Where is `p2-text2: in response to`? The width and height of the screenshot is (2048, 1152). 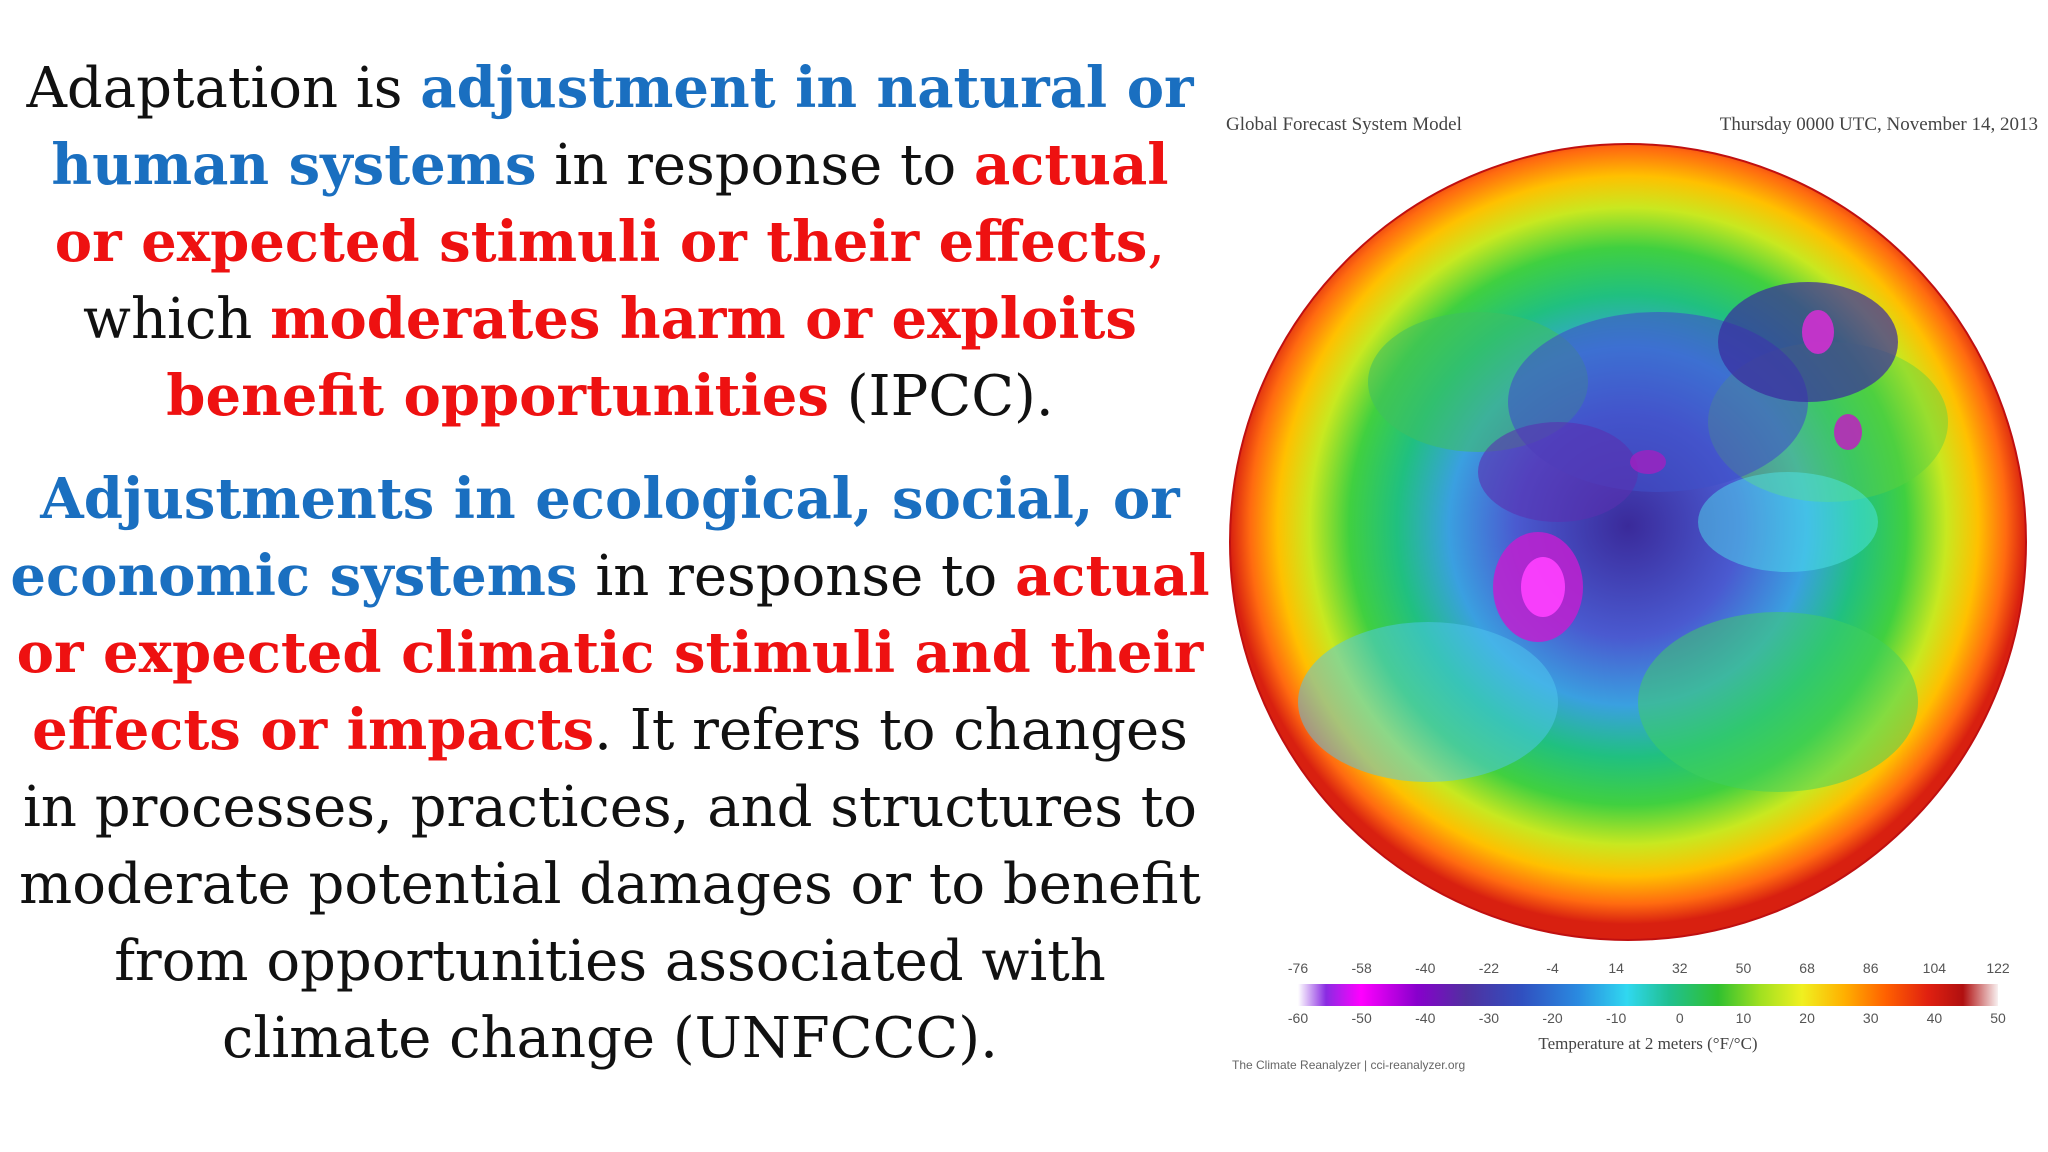
p2-text2: in response to is located at coordinates (796, 576).